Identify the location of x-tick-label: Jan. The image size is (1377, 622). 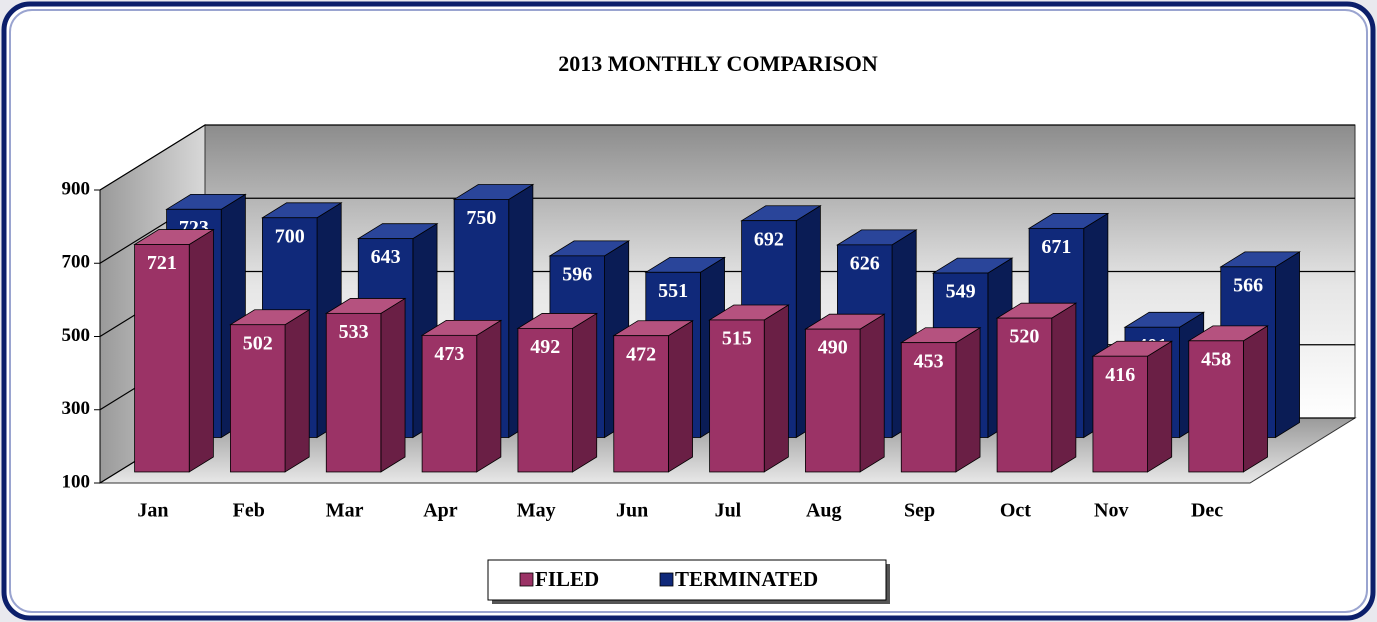
(152, 511).